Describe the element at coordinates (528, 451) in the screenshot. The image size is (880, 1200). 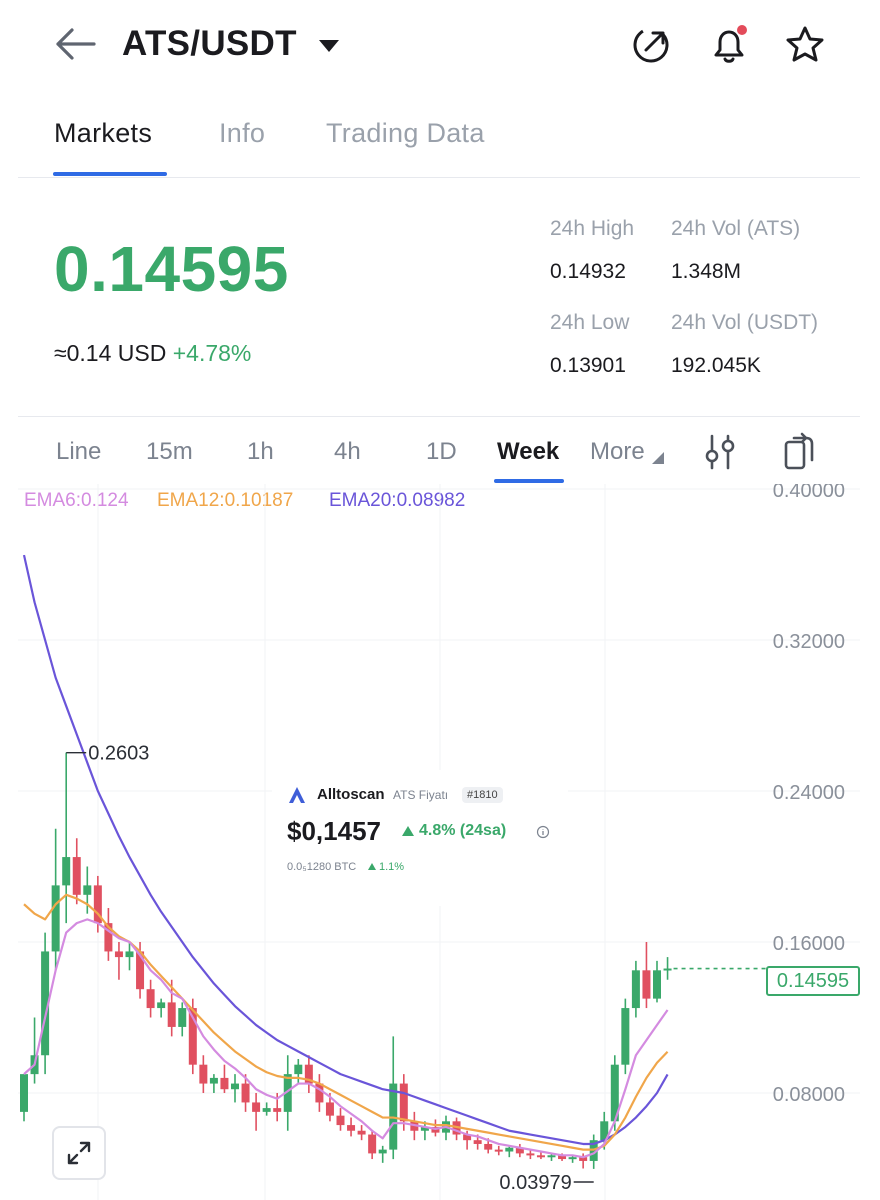
I see `interval-week: Week` at that location.